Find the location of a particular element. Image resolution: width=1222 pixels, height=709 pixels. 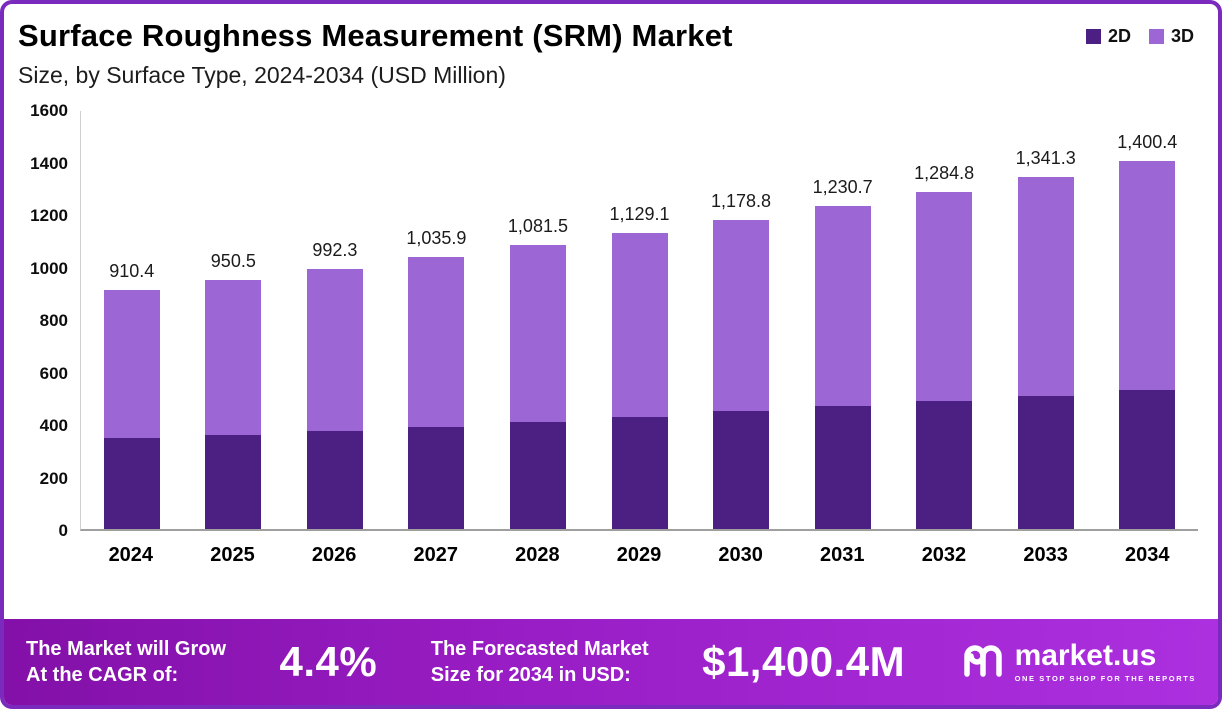

y-axis-tick-label: 400 is located at coordinates (53, 425).